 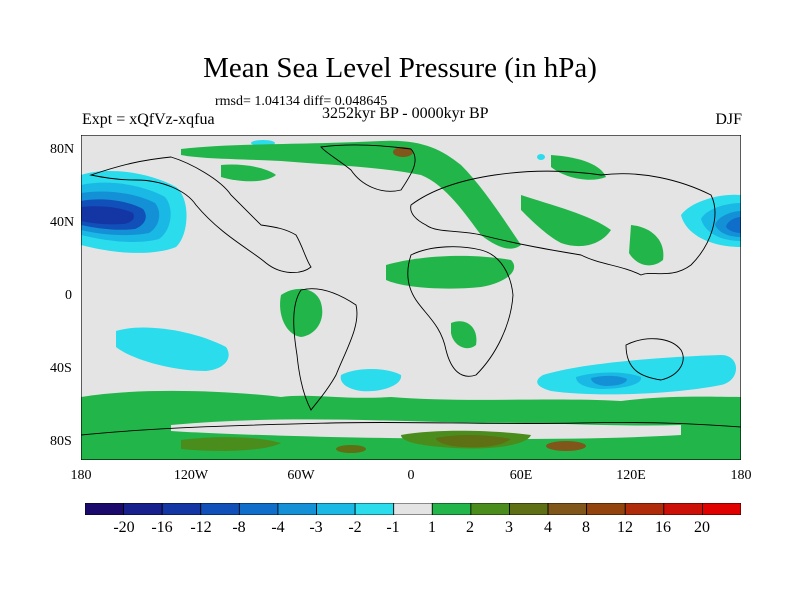 I want to click on north-atlantic-west-anomaly, so click(x=711, y=220).